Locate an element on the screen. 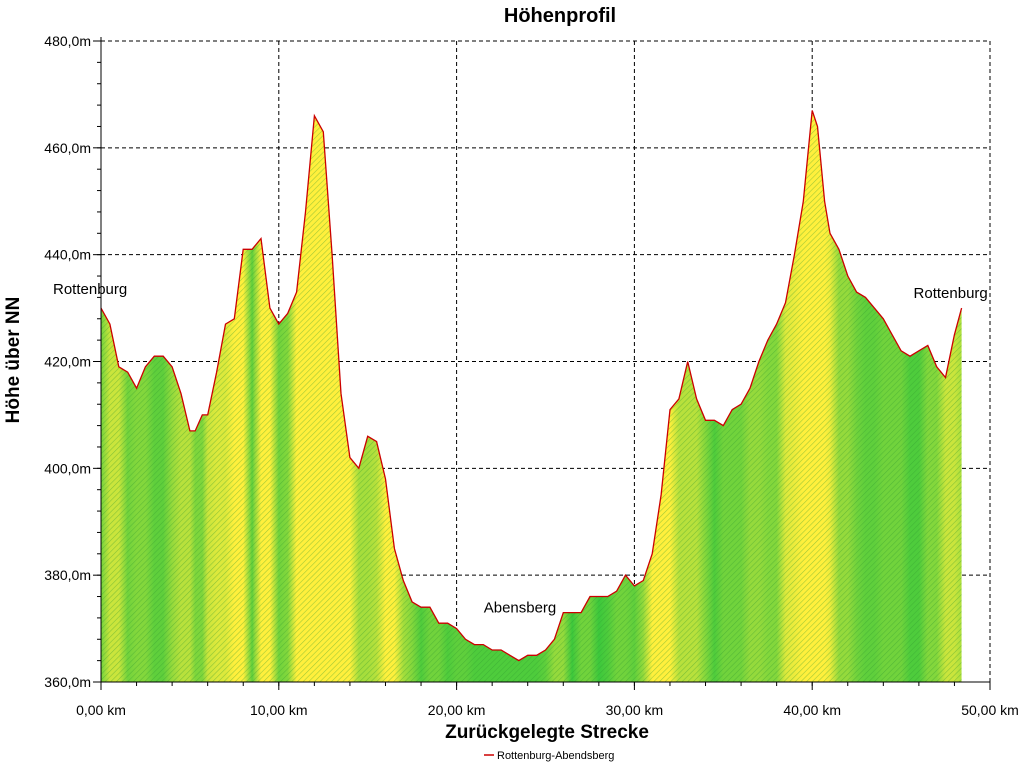  legend: Rottenburg-Abendsberg is located at coordinates (549, 756).